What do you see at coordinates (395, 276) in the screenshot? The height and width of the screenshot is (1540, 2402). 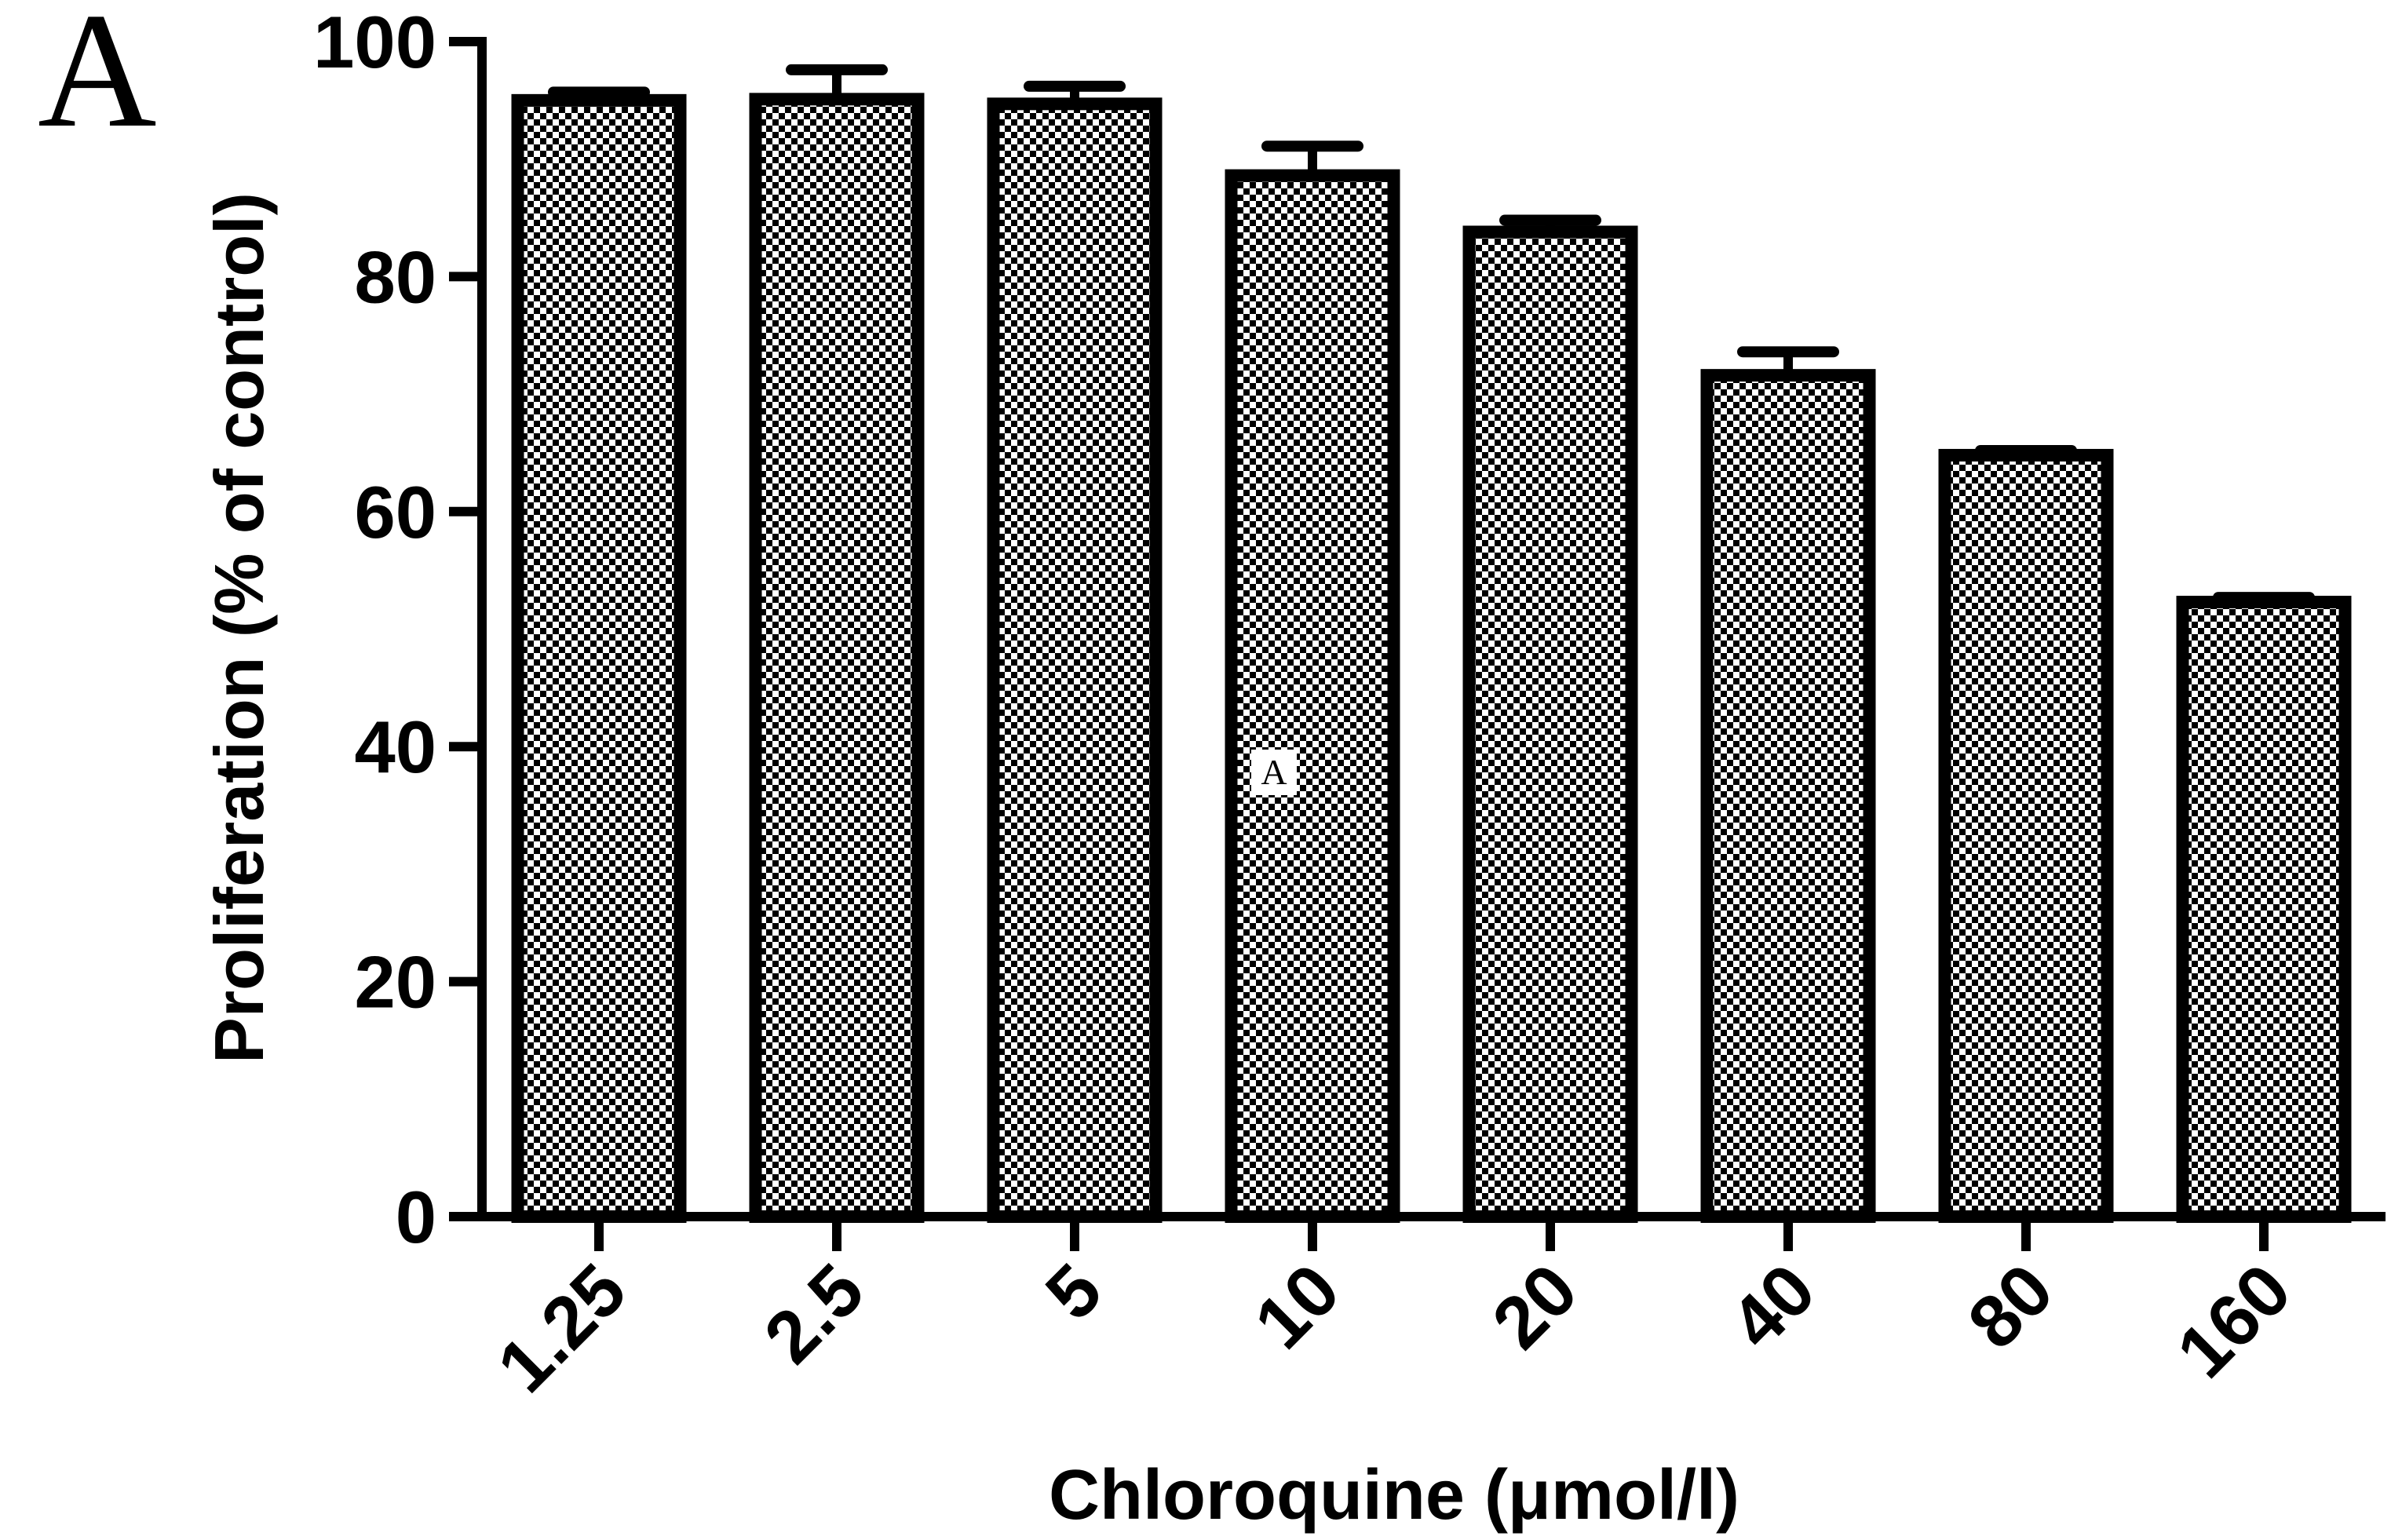 I see `y-tick-label: 80` at bounding box center [395, 276].